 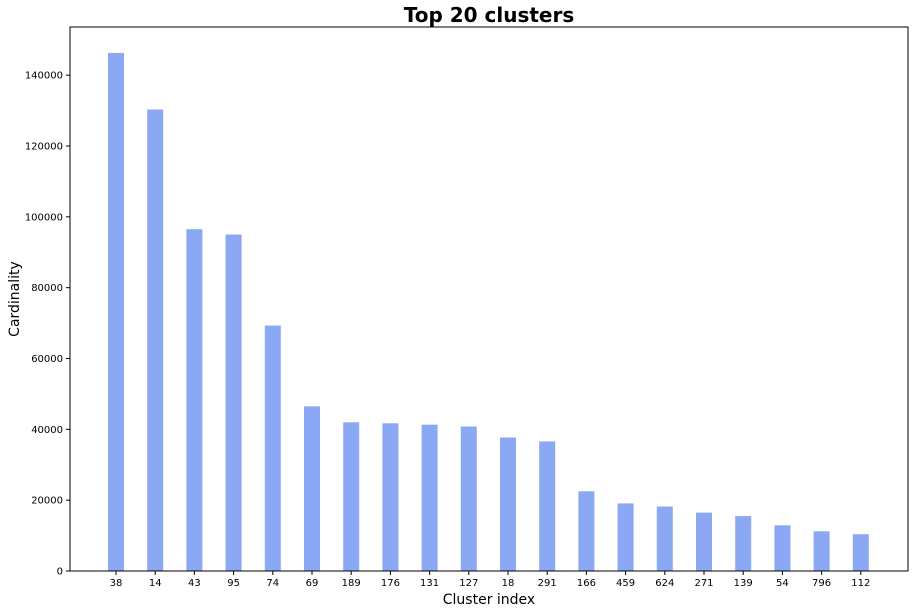 I want to click on x-tick-label: 38, so click(x=116, y=583).